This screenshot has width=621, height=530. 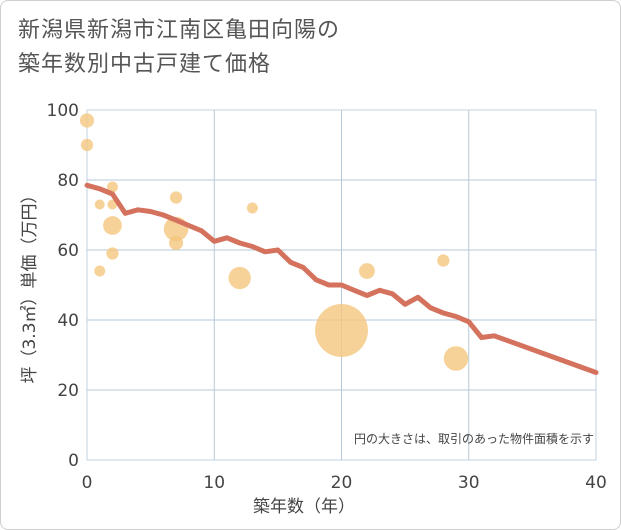 I want to click on x-tick-label: 40, so click(x=596, y=483).